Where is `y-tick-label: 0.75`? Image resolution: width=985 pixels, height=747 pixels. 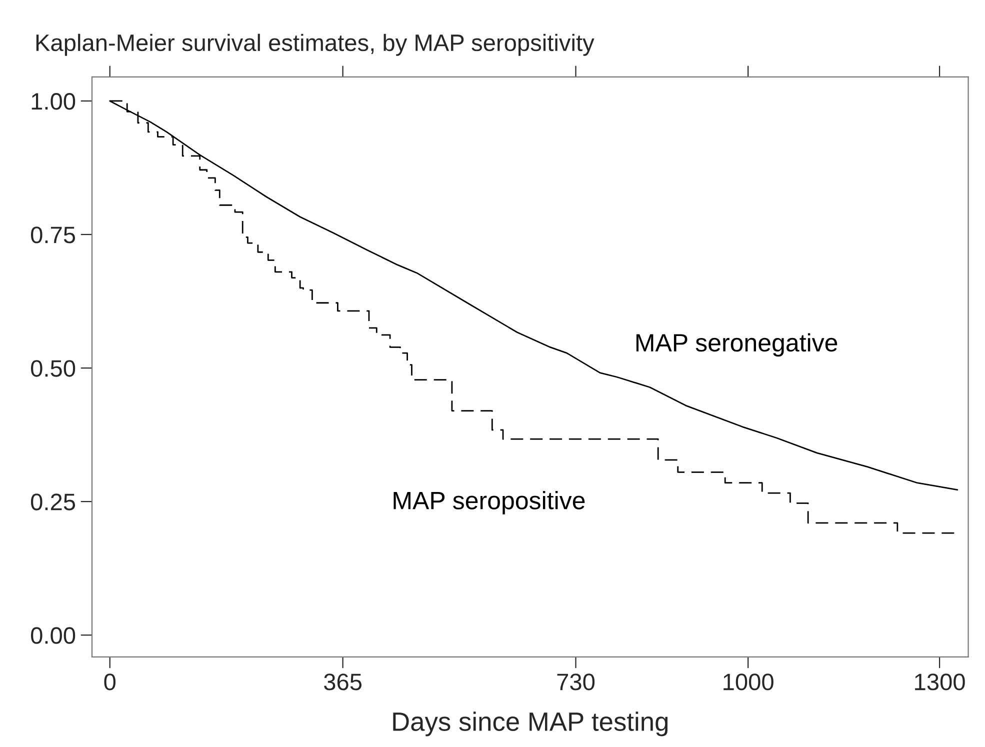
y-tick-label: 0.75 is located at coordinates (53, 235).